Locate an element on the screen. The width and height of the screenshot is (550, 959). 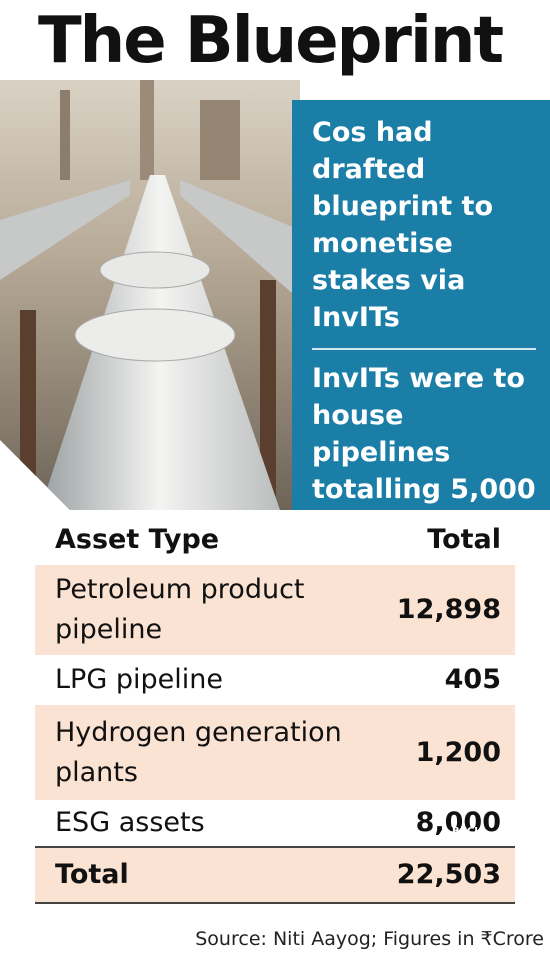
header-cell: Asset Type is located at coordinates (137, 539).